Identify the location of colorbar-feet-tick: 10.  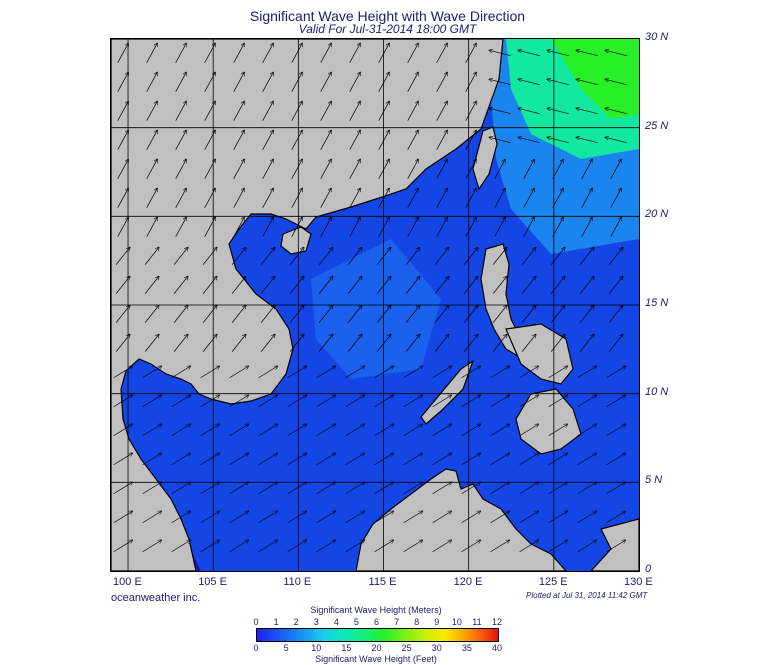
(316, 648).